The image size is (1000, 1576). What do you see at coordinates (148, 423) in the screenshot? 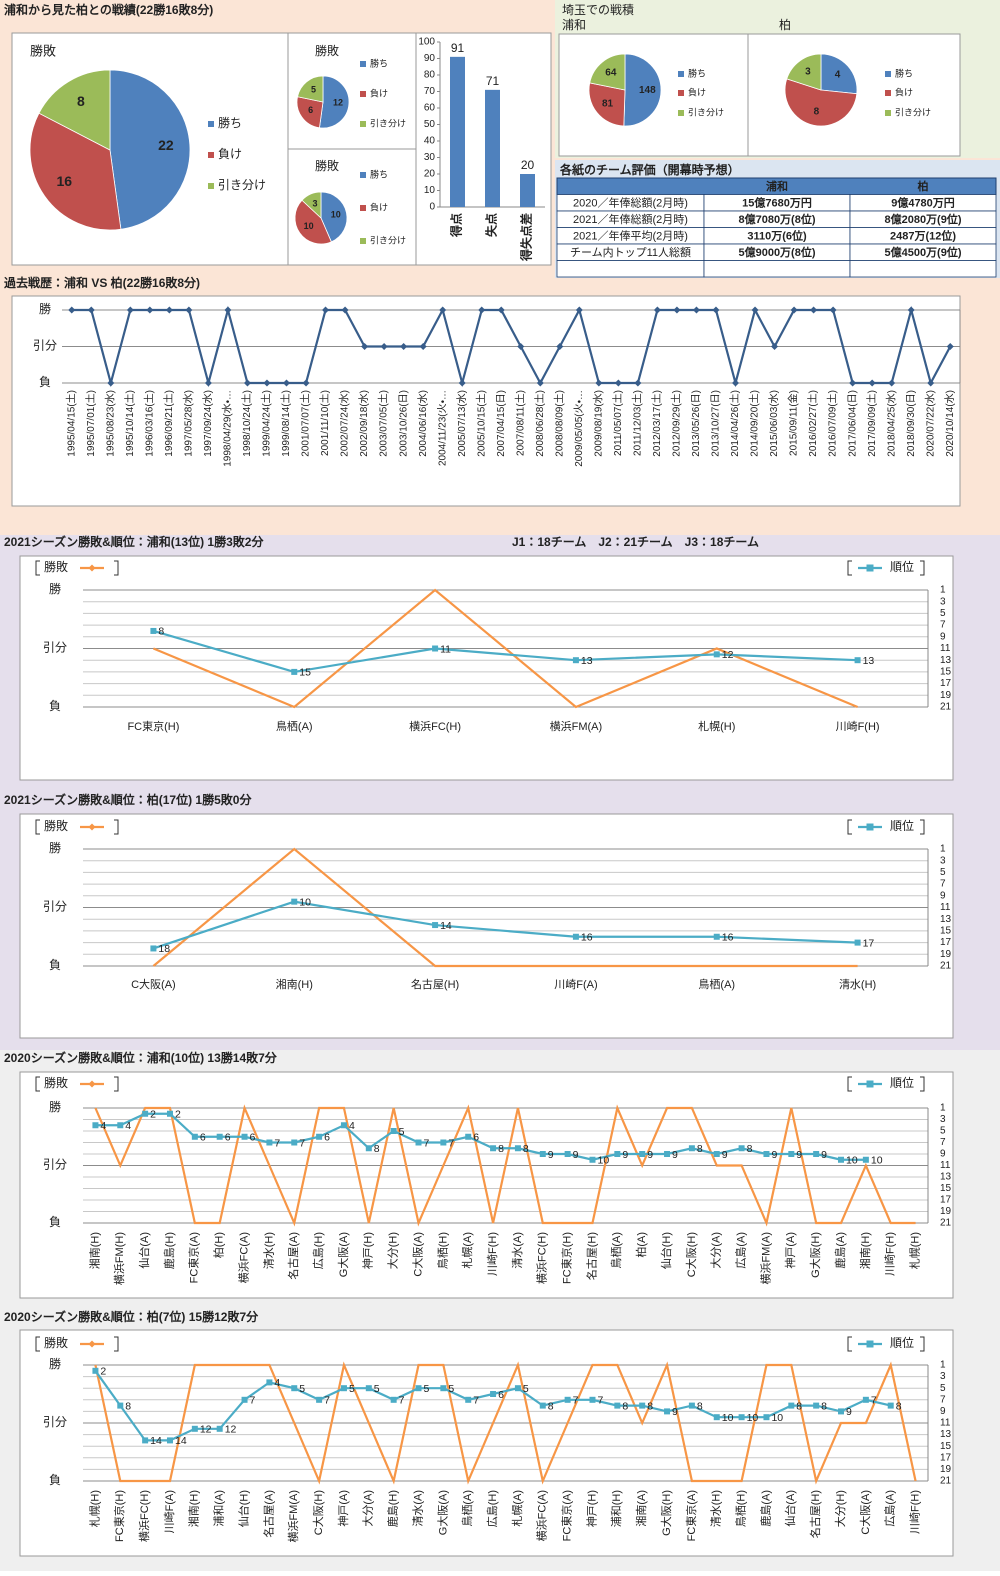
I see `x-tick-label: 1996/03/16(土)` at bounding box center [148, 423].